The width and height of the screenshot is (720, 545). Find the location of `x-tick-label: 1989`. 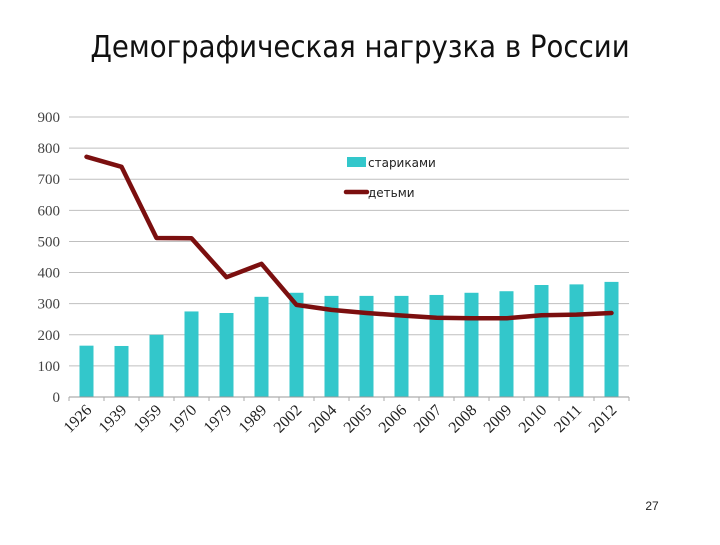

x-tick-label: 1989 is located at coordinates (253, 419).